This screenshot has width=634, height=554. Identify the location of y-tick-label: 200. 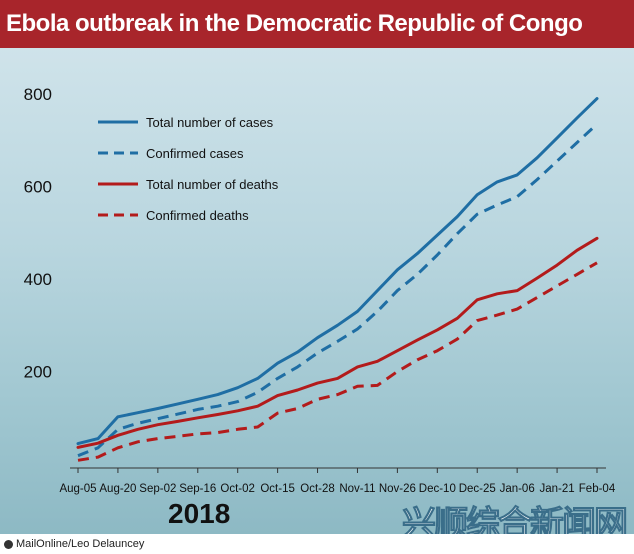
(38, 372).